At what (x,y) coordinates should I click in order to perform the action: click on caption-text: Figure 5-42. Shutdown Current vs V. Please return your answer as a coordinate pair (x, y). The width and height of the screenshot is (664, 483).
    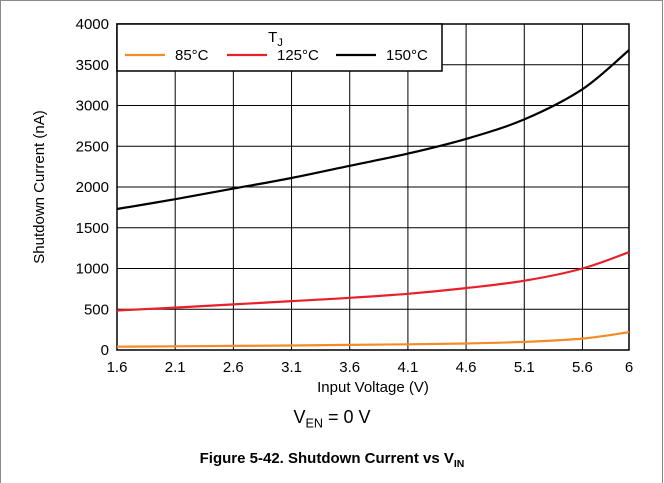
    Looking at the image, I should click on (327, 458).